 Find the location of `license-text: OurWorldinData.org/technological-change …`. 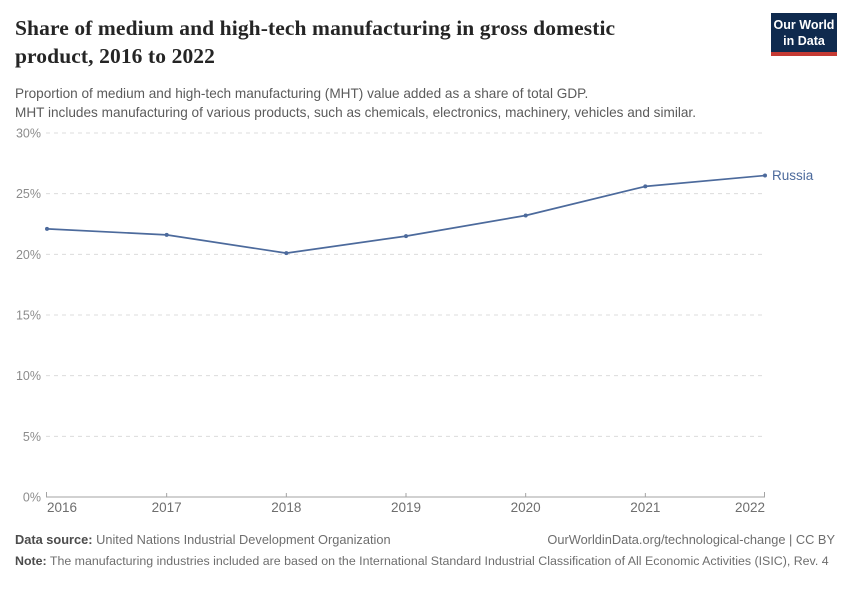

license-text: OurWorldinData.org/technological-change … is located at coordinates (691, 539).